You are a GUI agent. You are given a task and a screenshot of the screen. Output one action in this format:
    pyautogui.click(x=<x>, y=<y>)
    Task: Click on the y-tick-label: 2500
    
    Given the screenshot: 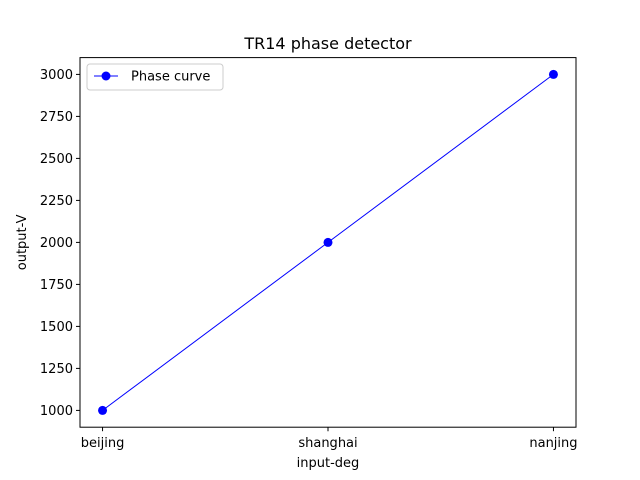 What is the action you would take?
    pyautogui.click(x=56, y=159)
    